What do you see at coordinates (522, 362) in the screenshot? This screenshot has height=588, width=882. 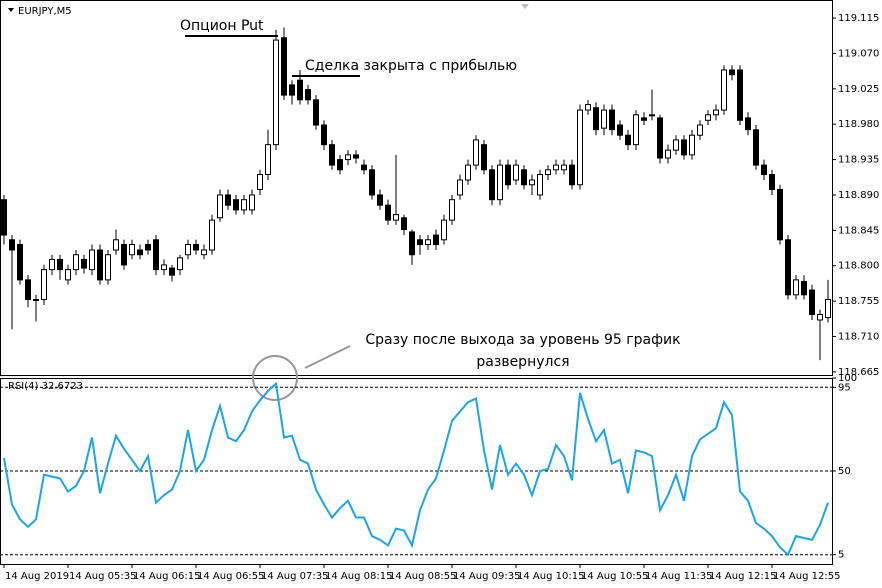 I see `annotation: развернулся` at bounding box center [522, 362].